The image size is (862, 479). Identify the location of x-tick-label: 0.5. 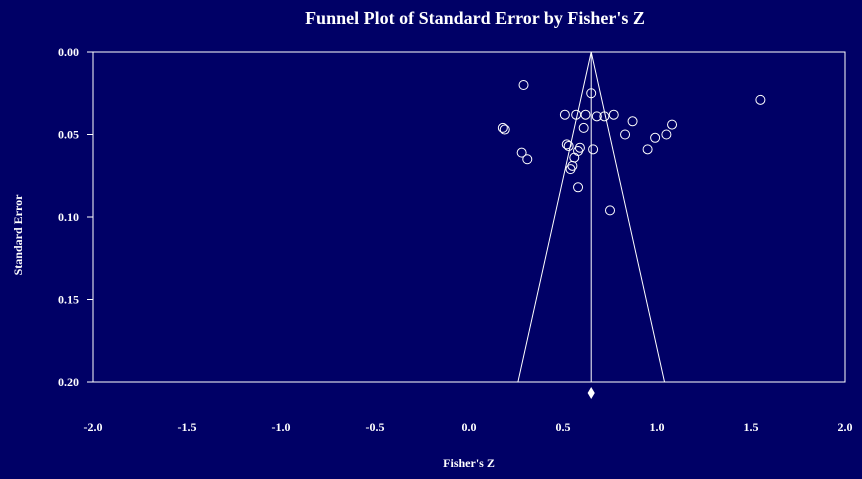
(563, 427).